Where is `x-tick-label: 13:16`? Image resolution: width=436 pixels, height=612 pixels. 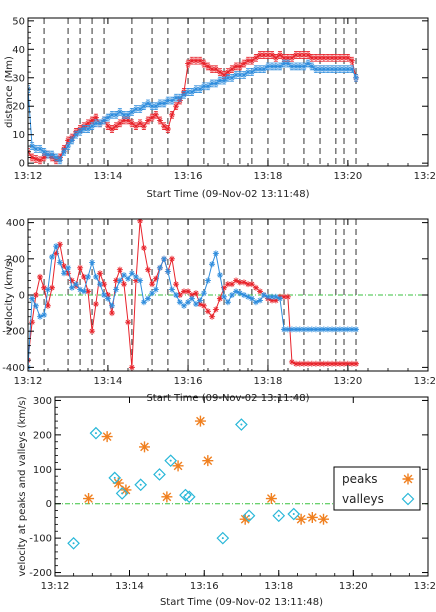
x-tick-label: 13:16 is located at coordinates (188, 176).